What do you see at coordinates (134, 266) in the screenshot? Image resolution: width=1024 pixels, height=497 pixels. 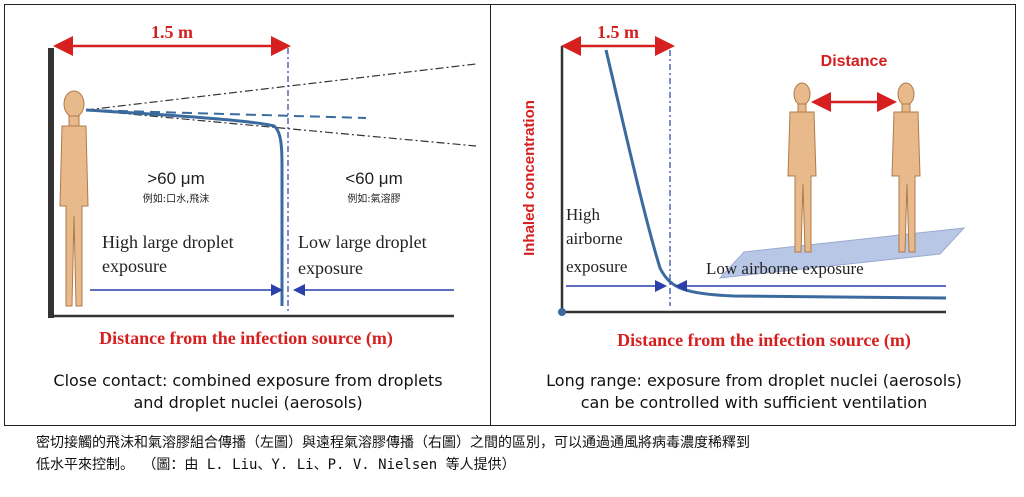 I see `high-exposure-line2: exposure` at bounding box center [134, 266].